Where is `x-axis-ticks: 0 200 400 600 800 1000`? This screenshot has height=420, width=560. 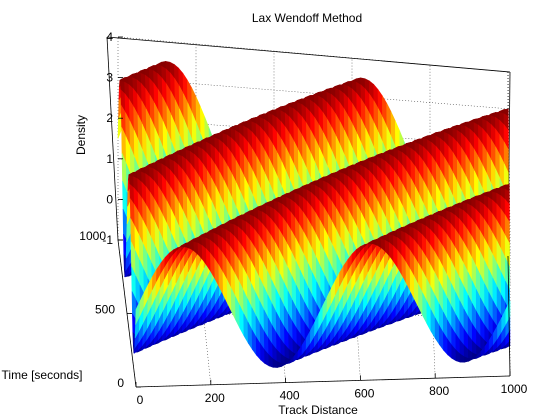
x-axis-ticks: 0 200 400 600 800 1000 is located at coordinates (331, 389).